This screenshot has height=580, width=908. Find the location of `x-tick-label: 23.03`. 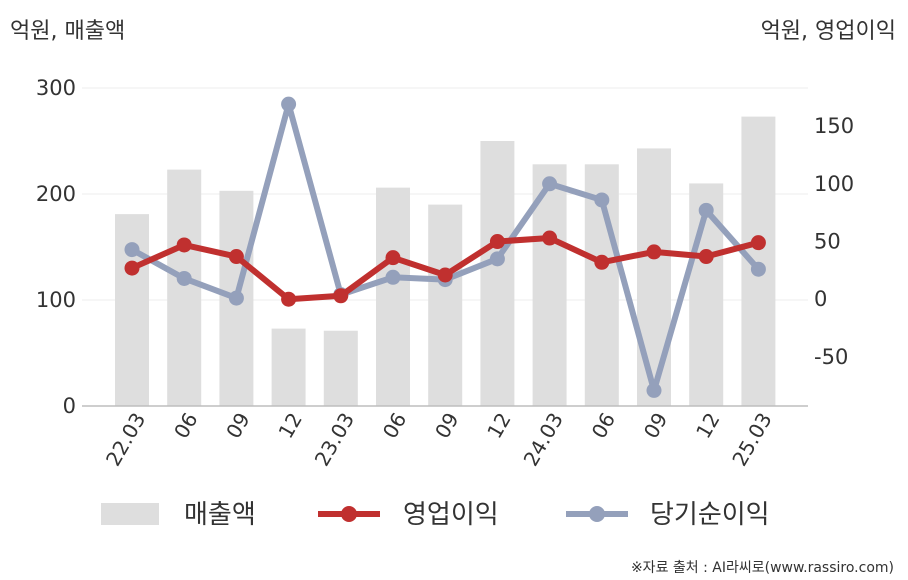

x-tick-label: 23.03 is located at coordinates (334, 440).